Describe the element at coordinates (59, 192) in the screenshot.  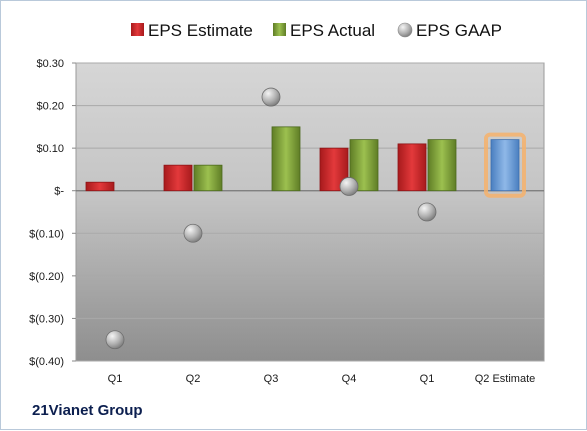
I see `y-tick-label: $-` at that location.